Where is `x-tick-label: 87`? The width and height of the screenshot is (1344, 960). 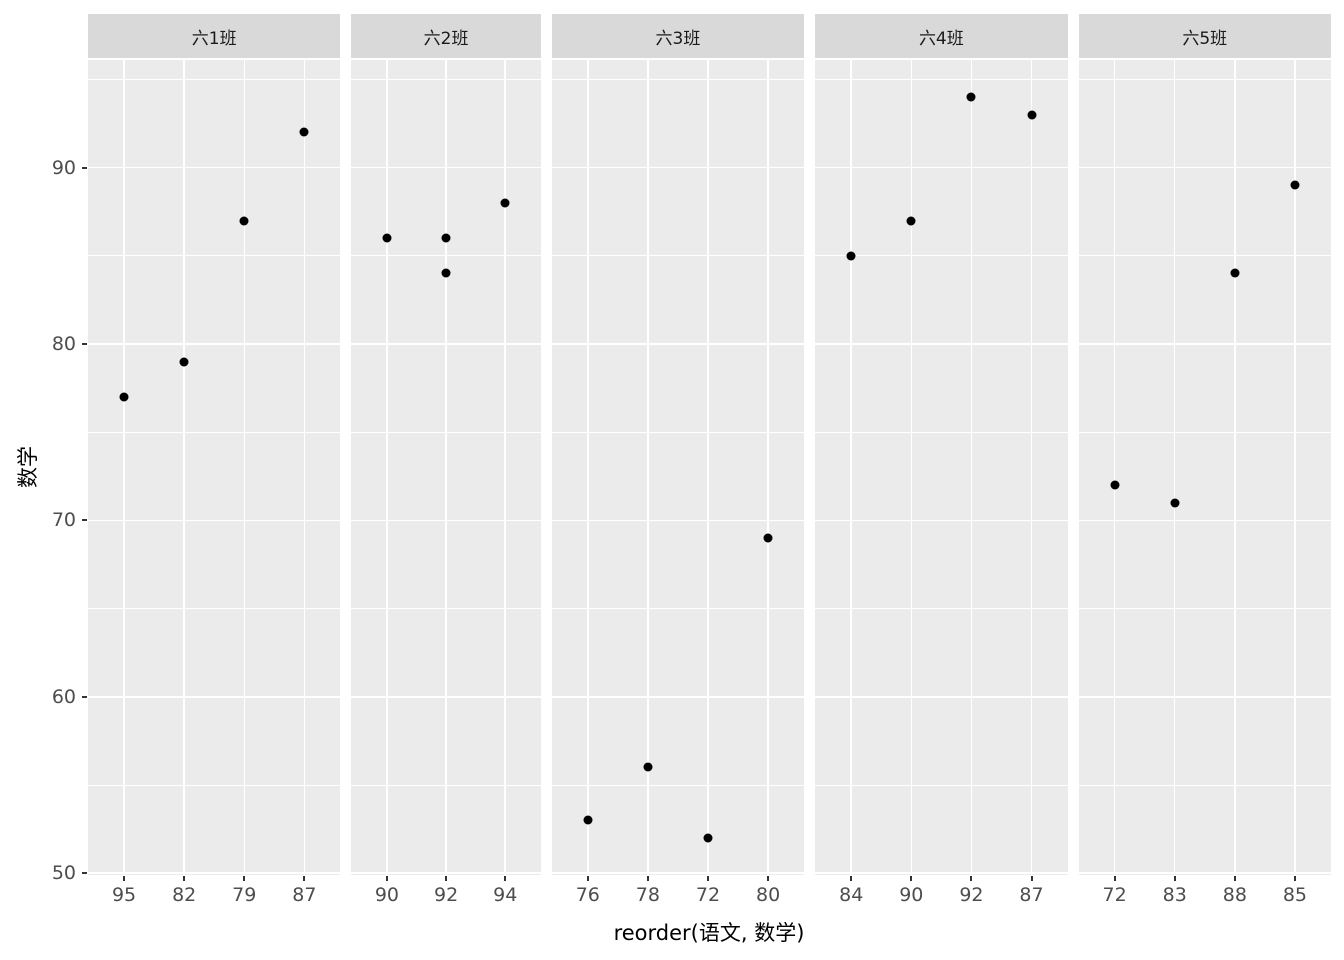
x-tick-label: 87 is located at coordinates (304, 895).